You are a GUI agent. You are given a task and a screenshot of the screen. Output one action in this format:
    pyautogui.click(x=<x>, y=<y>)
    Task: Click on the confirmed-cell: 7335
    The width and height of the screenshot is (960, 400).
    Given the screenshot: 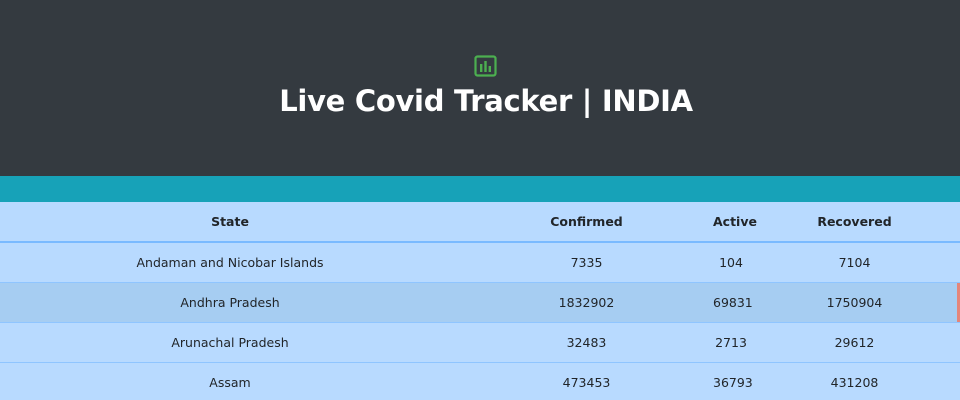 What is the action you would take?
    pyautogui.click(x=586, y=261)
    